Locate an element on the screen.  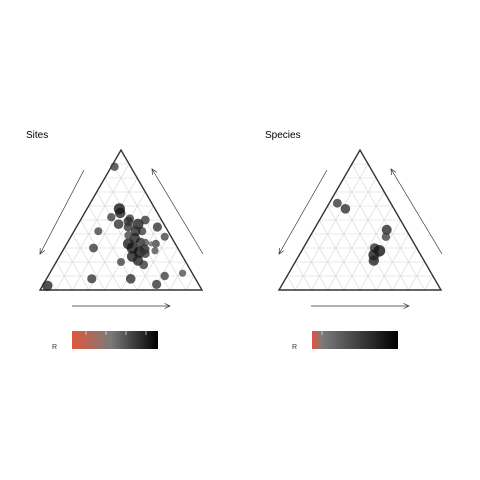
legend-sites: R is located at coordinates (105, 341).